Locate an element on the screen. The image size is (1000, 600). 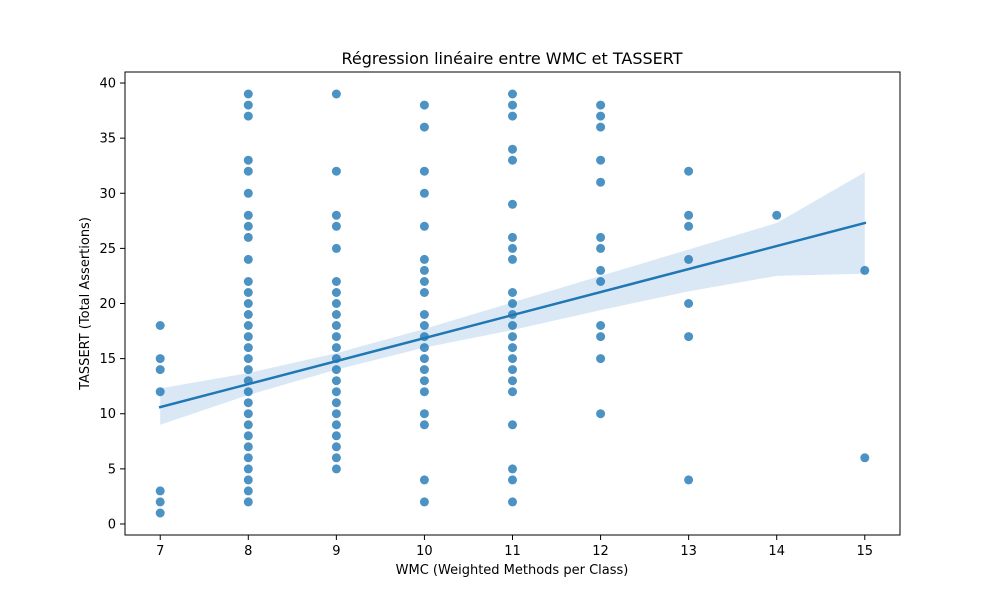
chart-title: Régression linéaire entre WMC et TASSERT is located at coordinates (511, 58).